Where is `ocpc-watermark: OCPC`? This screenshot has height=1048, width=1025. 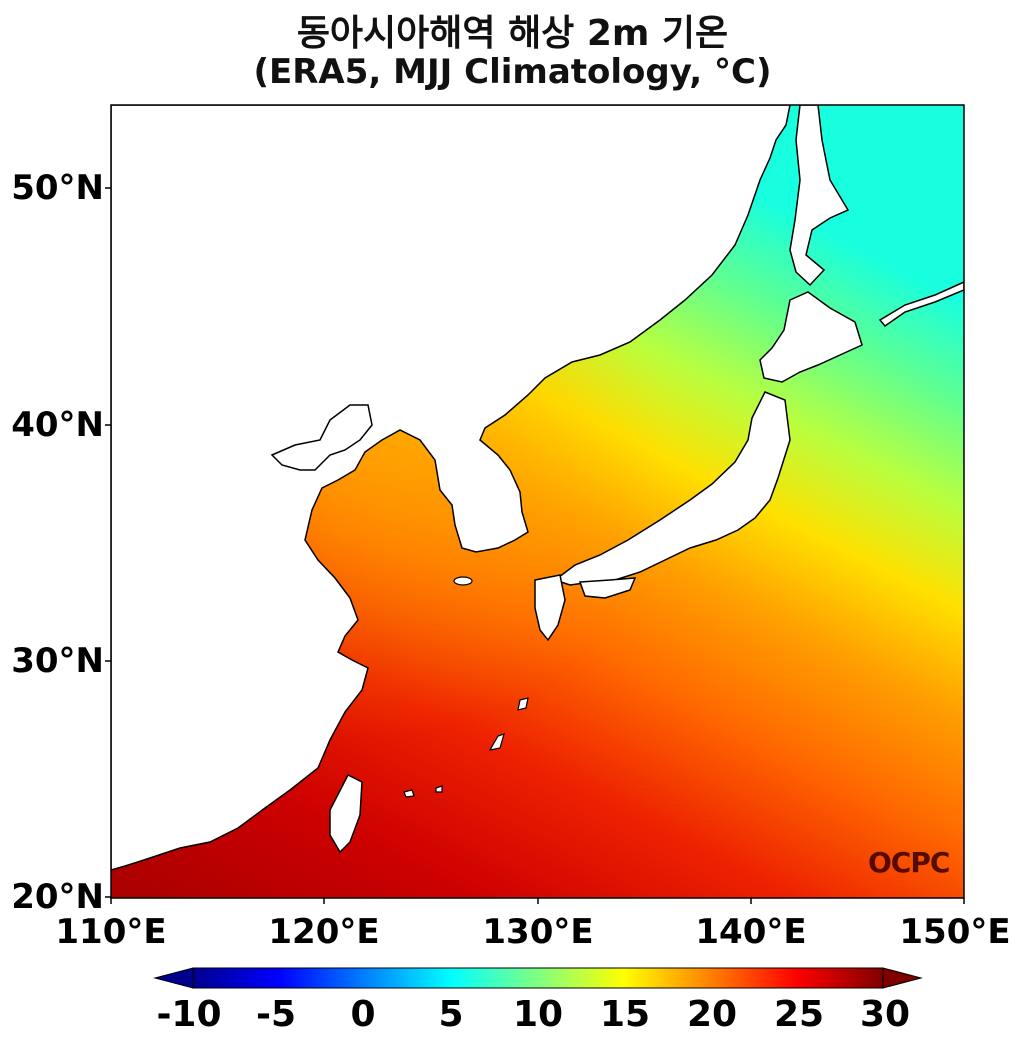
ocpc-watermark: OCPC is located at coordinates (909, 862).